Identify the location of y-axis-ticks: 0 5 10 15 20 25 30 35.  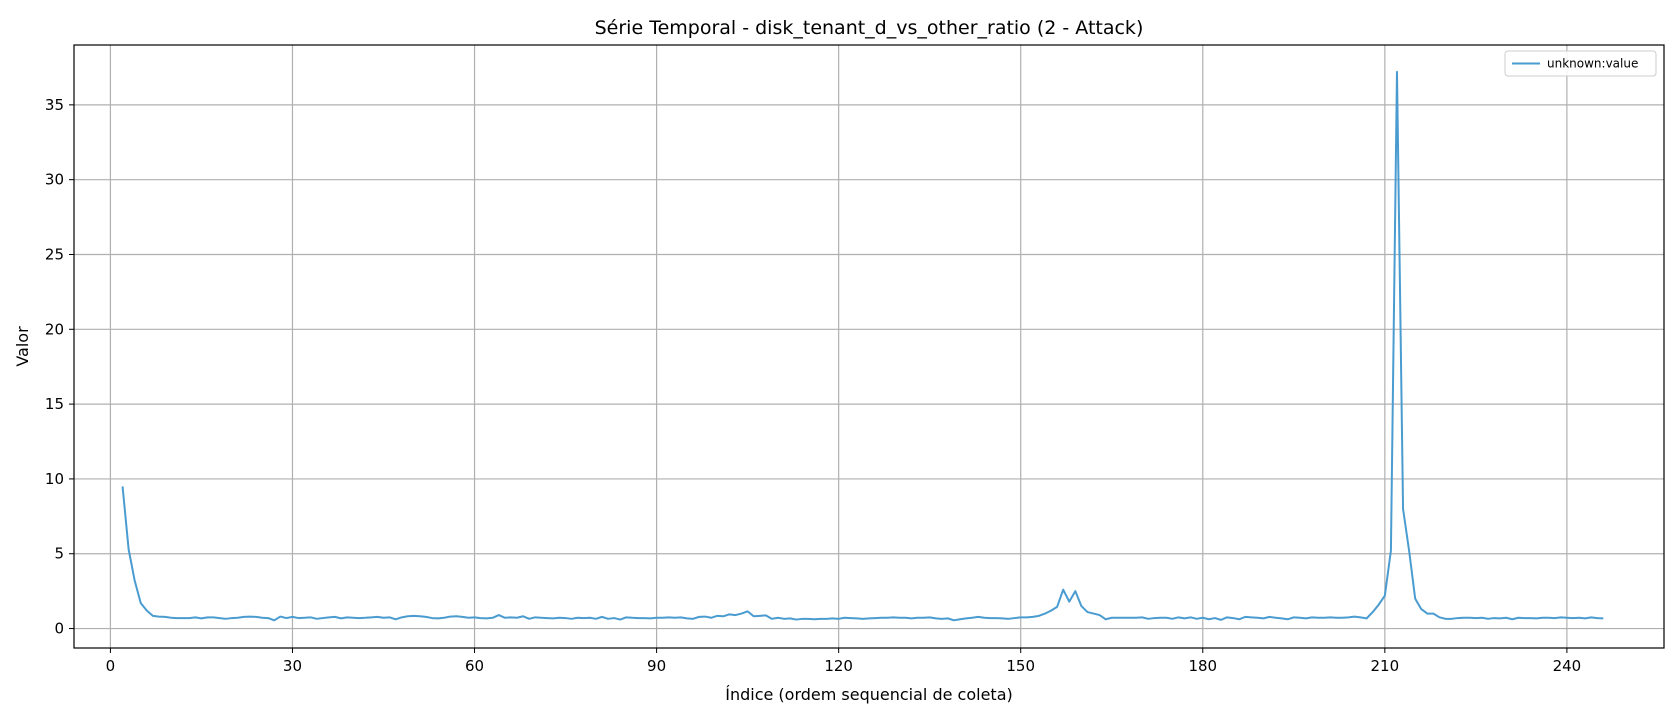
(59, 367).